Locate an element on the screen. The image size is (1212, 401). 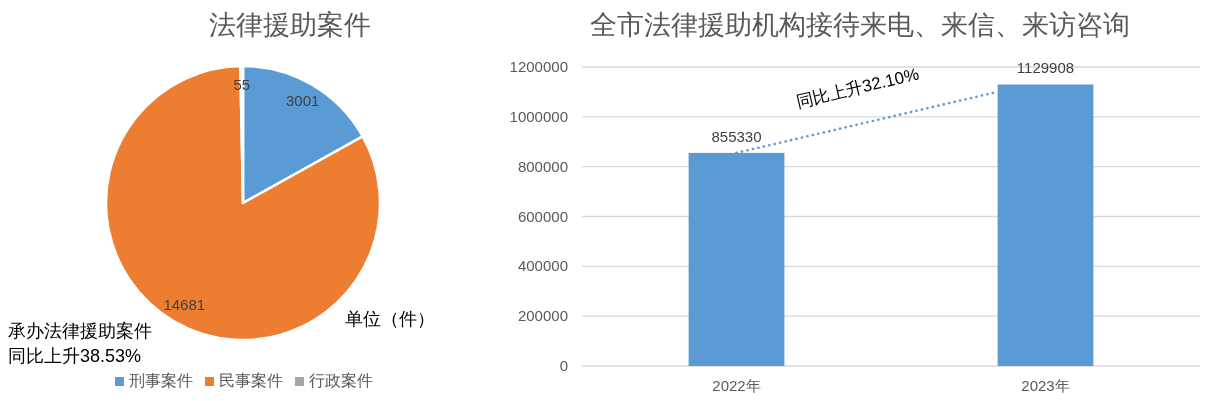
chart-title: 全市法律援助机构接待来电、来信、来访咨询 is located at coordinates (860, 25).